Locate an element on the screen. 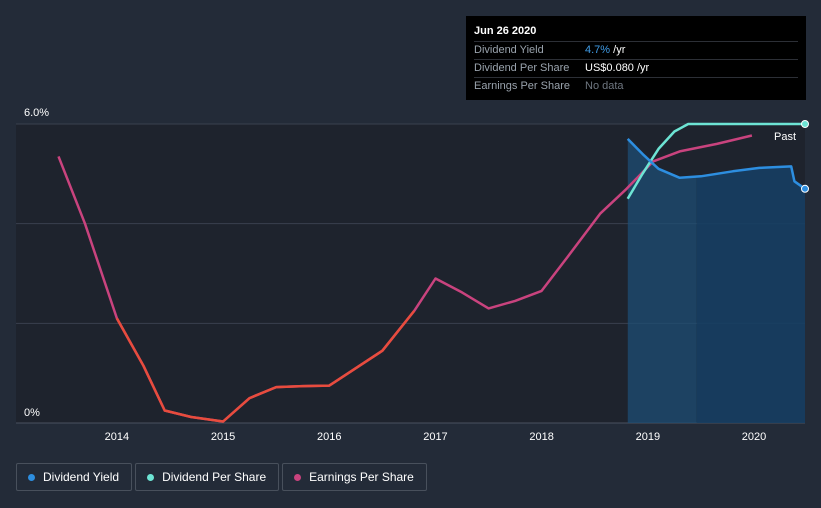 The height and width of the screenshot is (508, 821). dividend-per-share-line is located at coordinates (715, 161).